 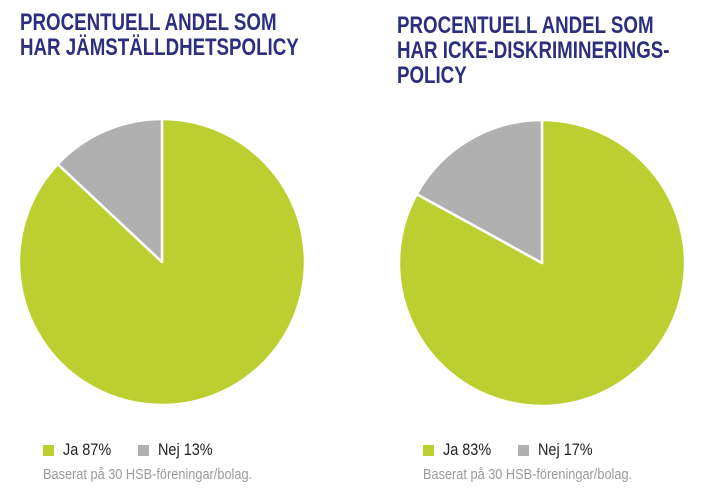 I want to click on legend-label: Nej 17%, so click(x=565, y=449).